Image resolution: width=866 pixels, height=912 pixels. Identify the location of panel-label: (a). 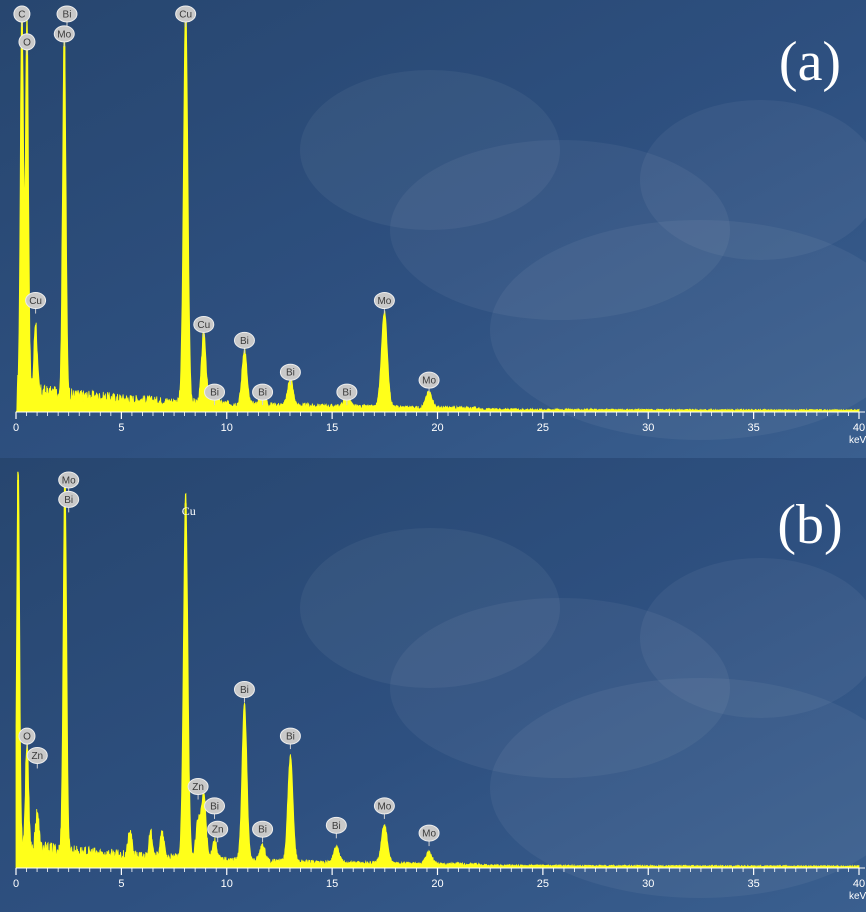
(810, 62).